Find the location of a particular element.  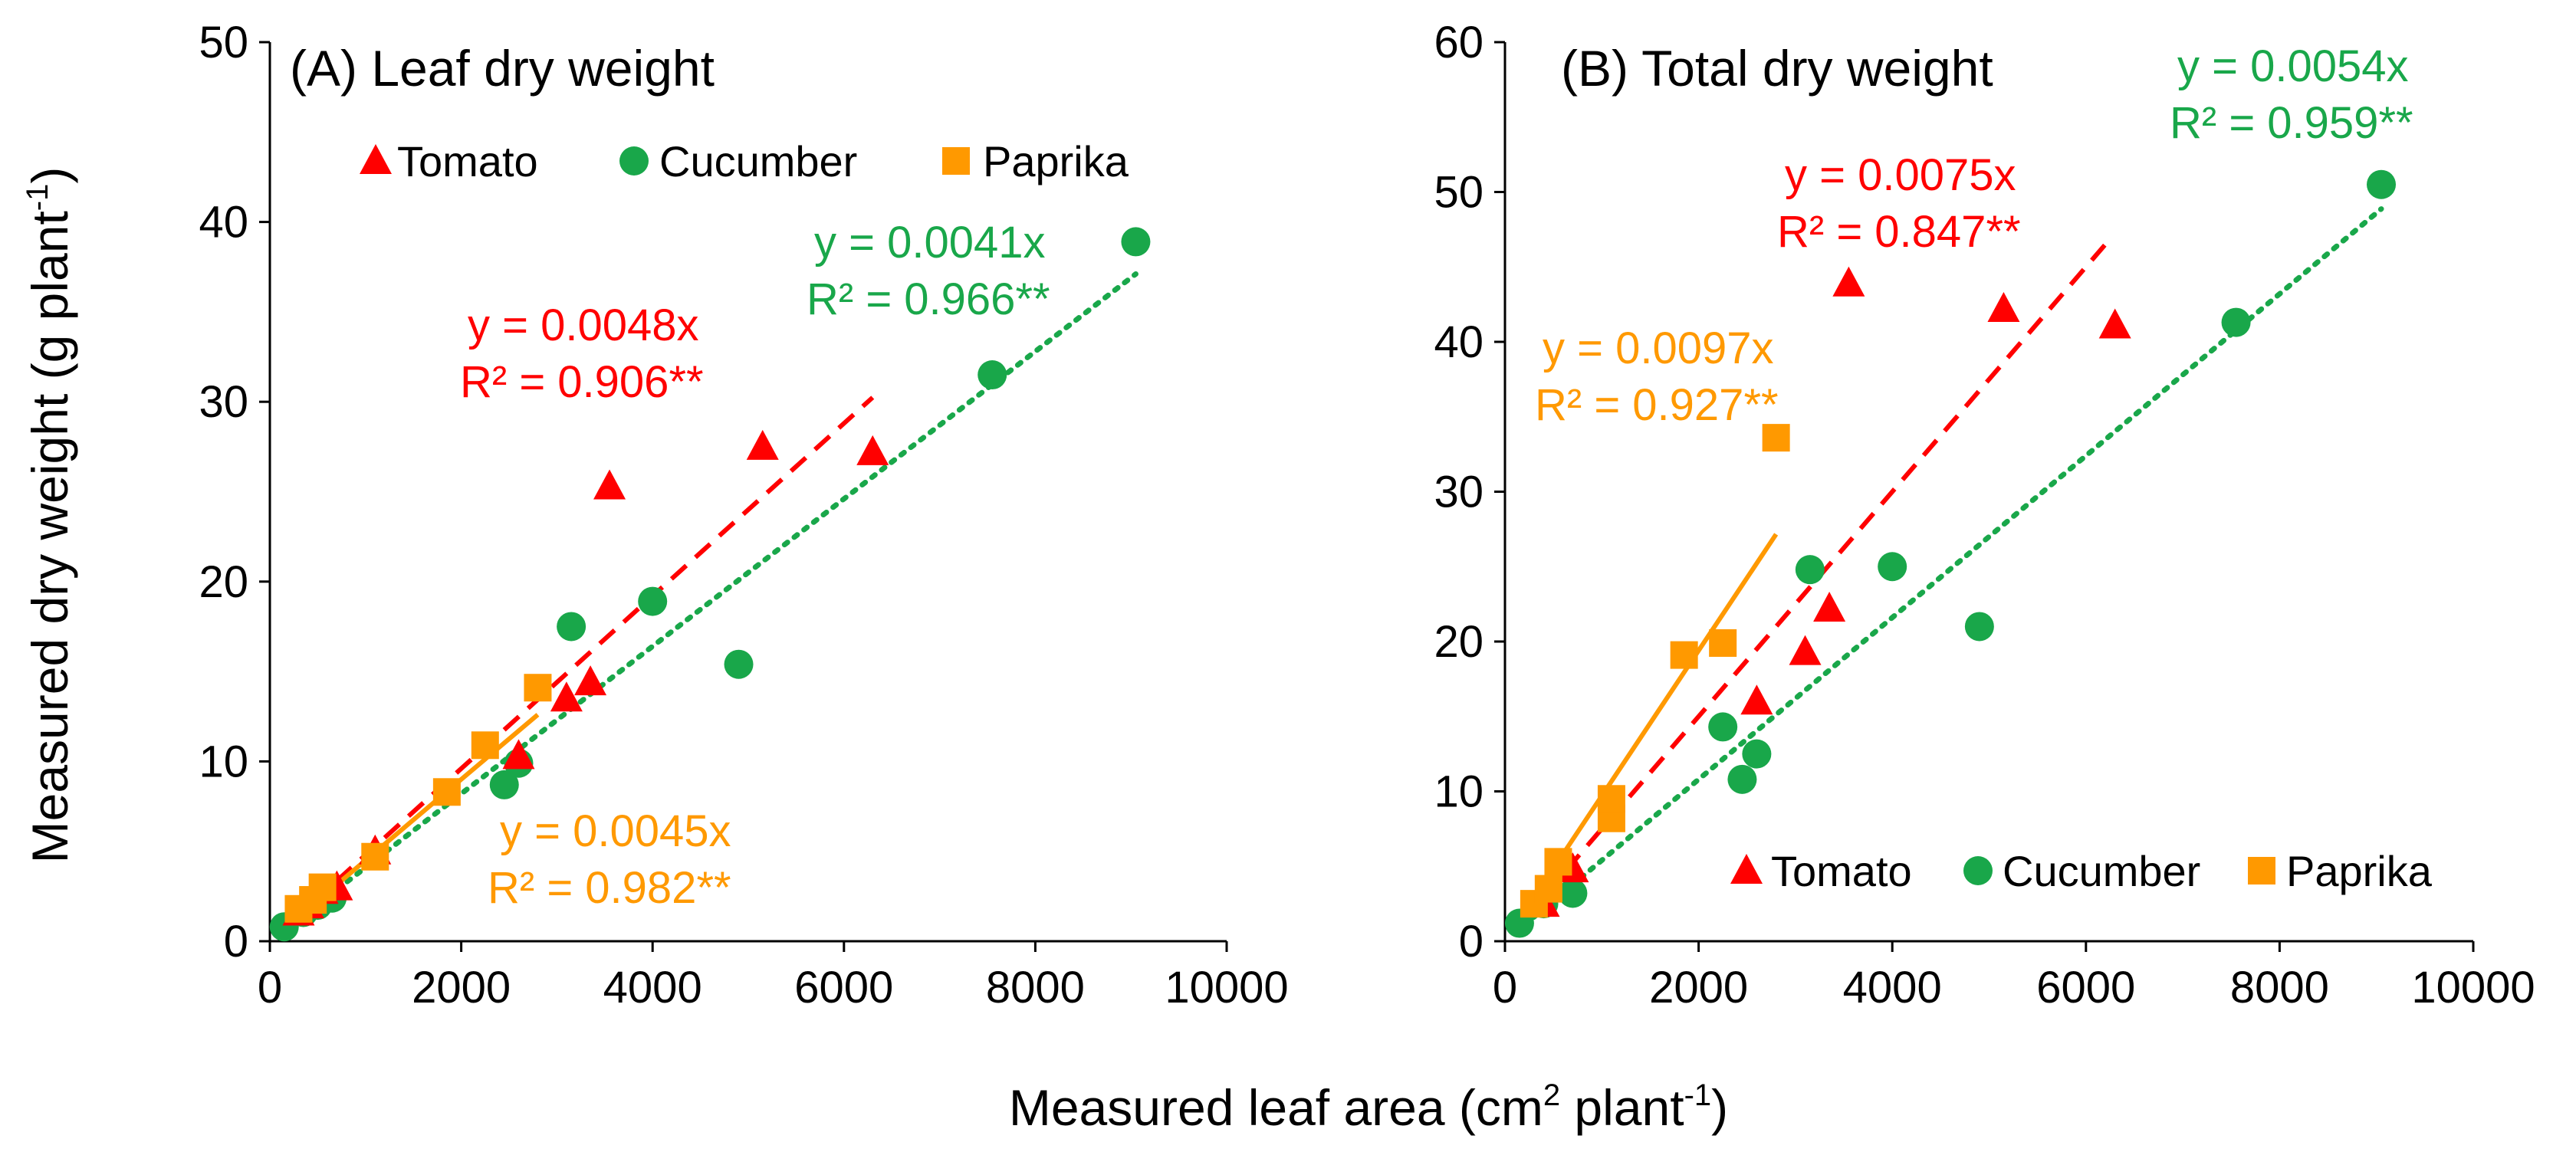

panel-a-title: (A) Leaf dry weight is located at coordinates (502, 68).